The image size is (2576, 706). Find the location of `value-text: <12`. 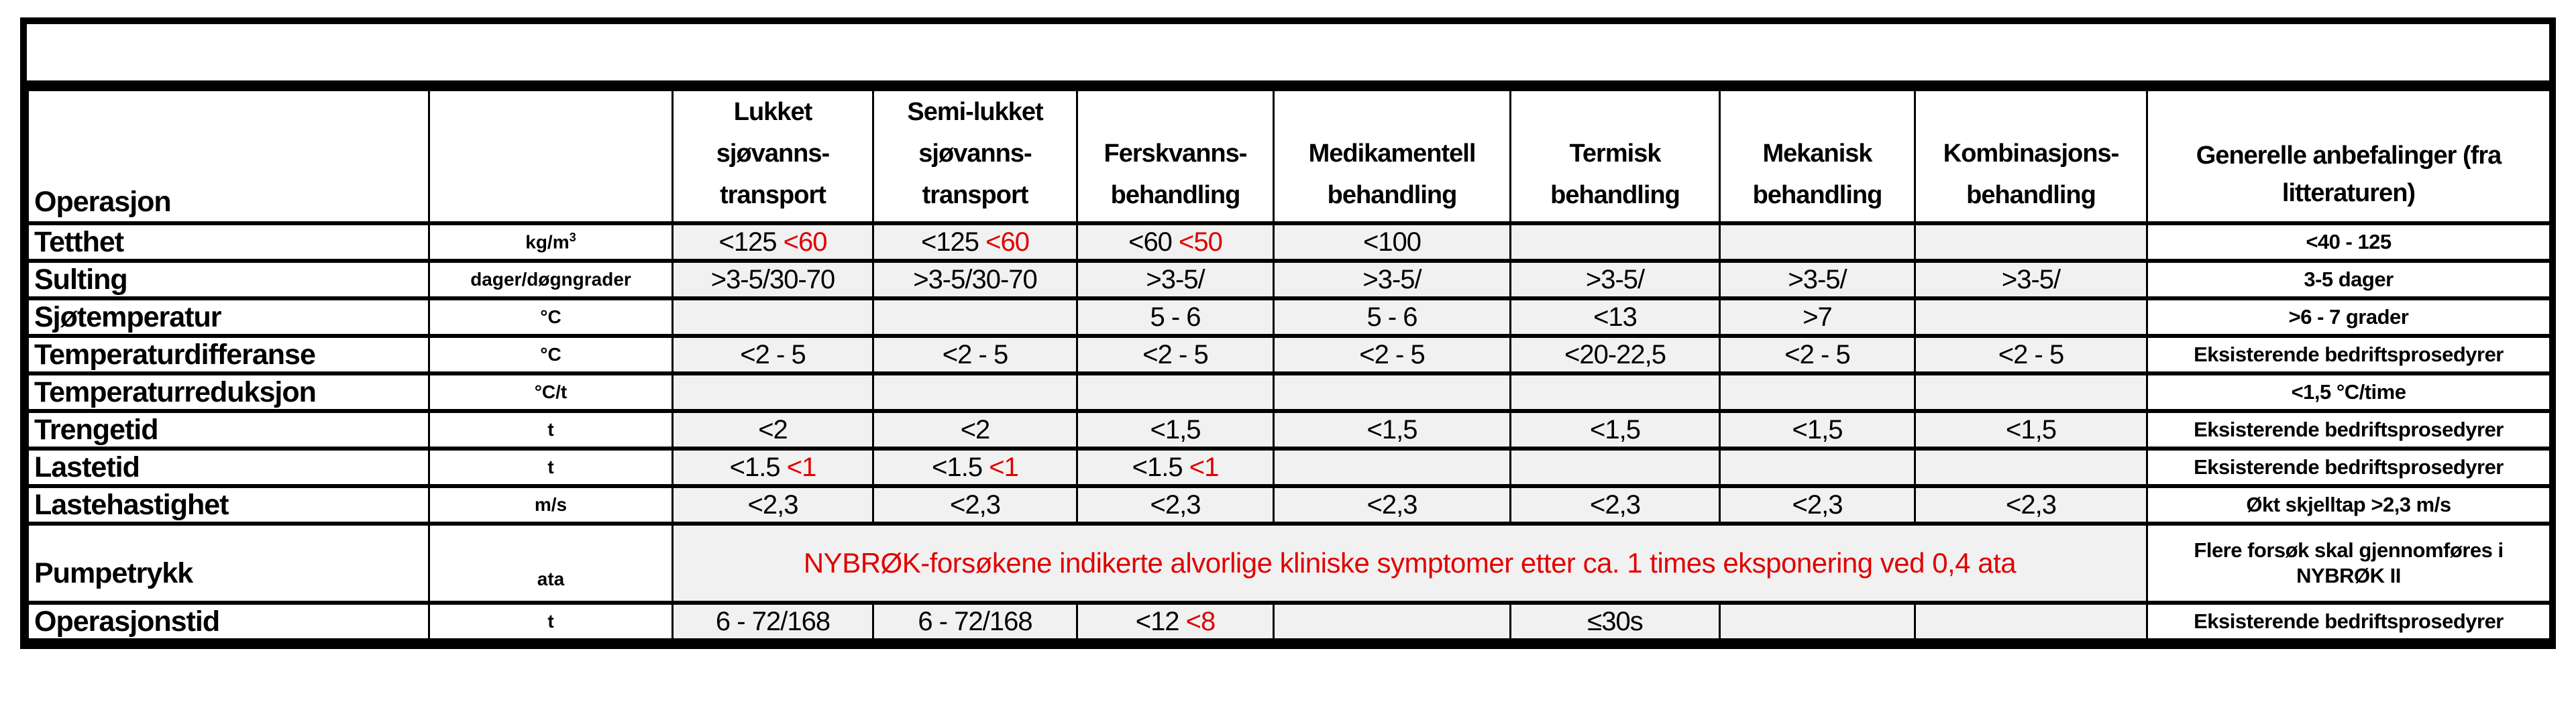

value-text: <12 is located at coordinates (1160, 621).